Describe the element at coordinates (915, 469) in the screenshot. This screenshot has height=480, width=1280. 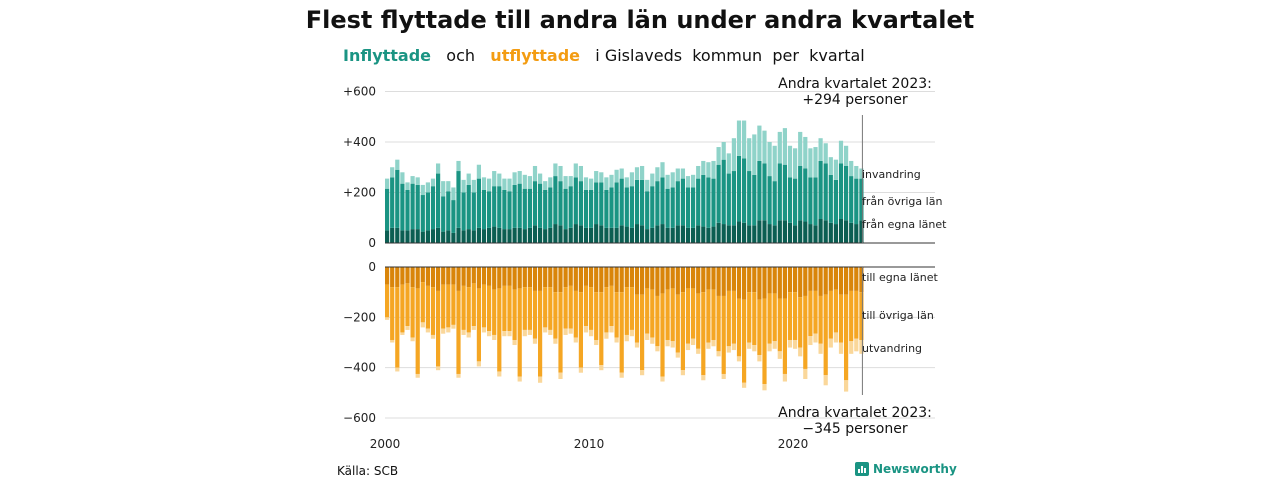
I see `brand-name: Newsworthy` at that location.